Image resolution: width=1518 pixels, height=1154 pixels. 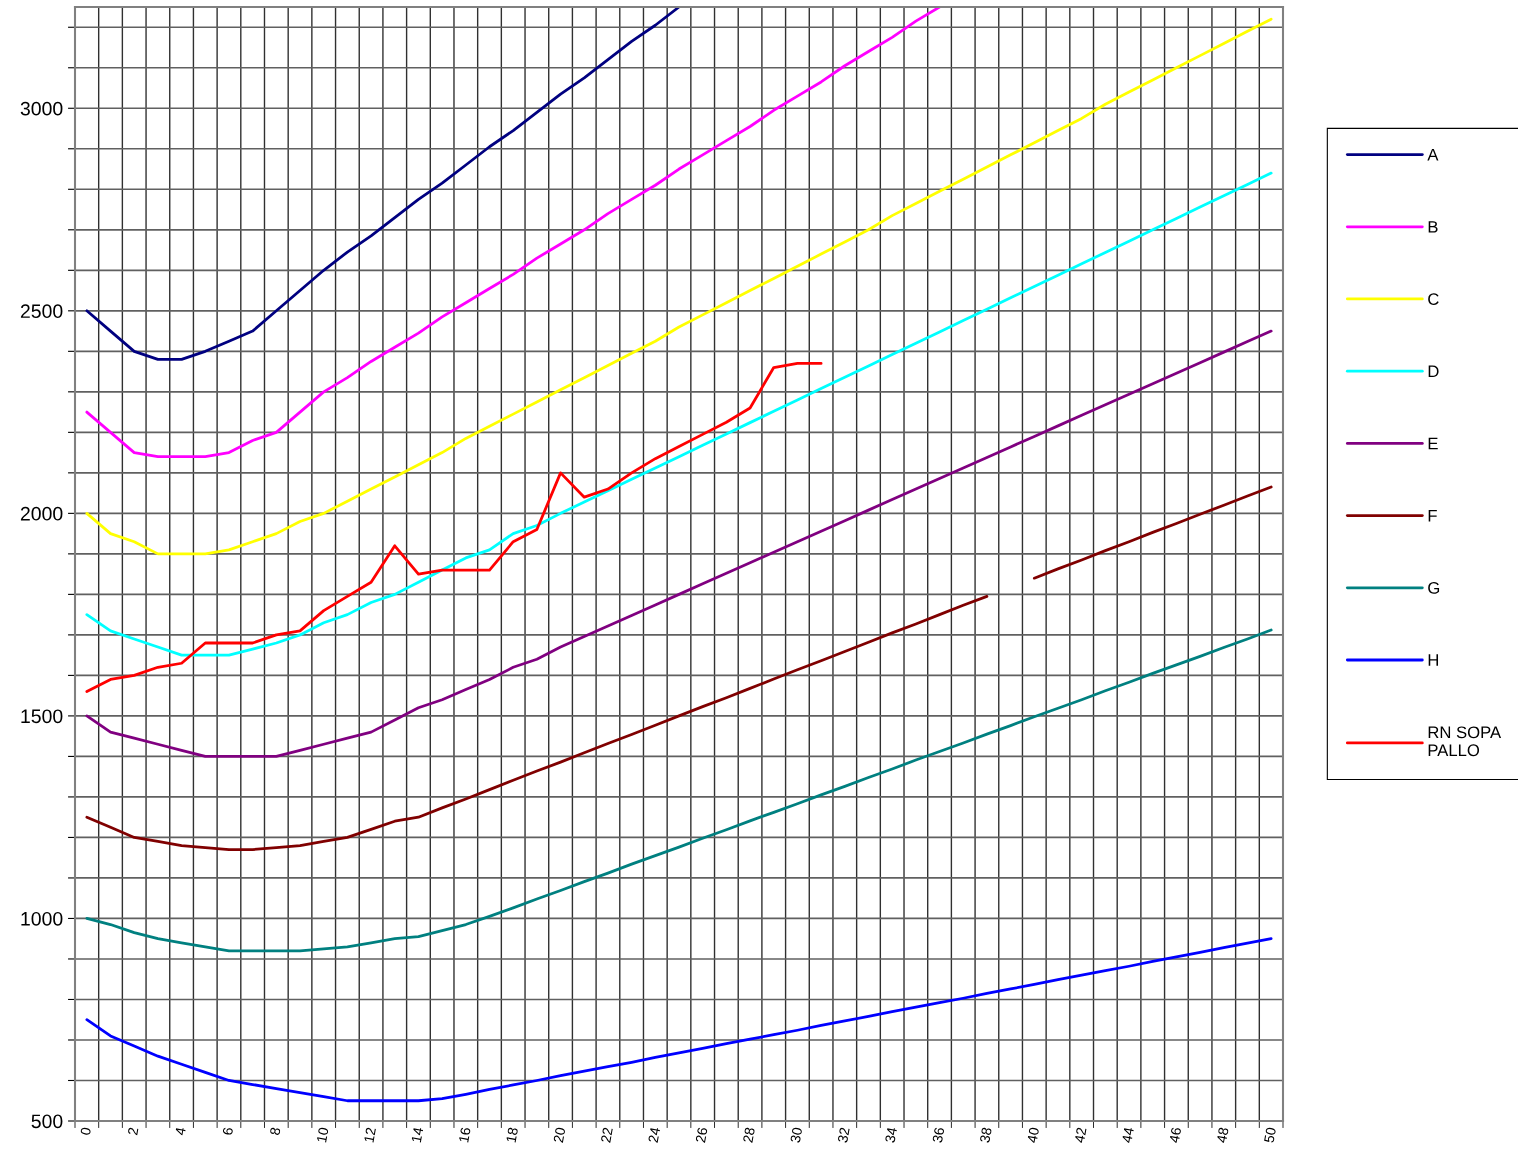 I want to click on x-tick-label: 18, so click(x=512, y=1135).